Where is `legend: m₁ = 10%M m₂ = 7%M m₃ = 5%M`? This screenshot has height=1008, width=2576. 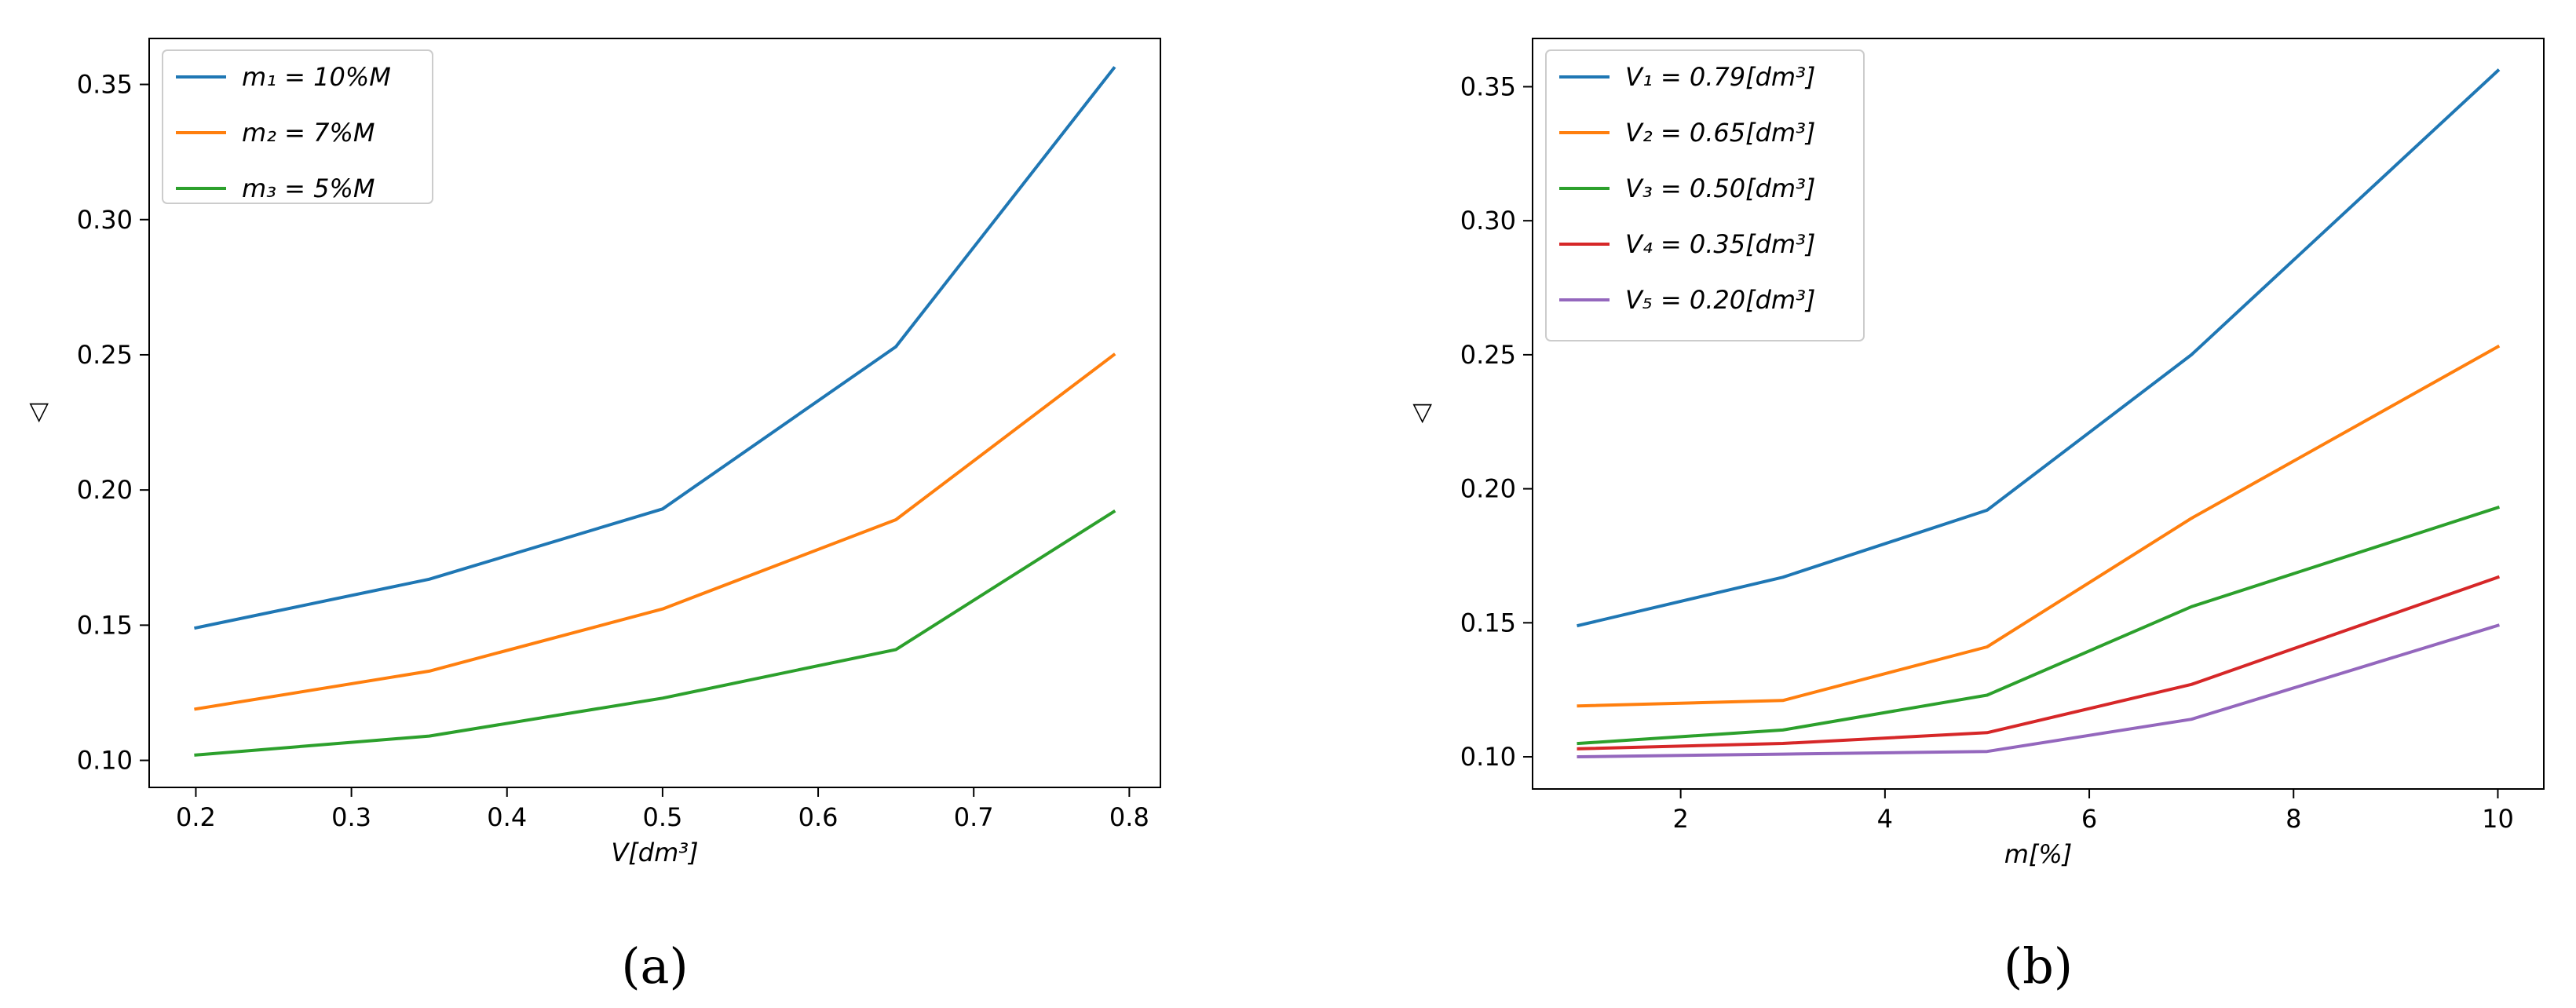
legend: m₁ = 10%M m₂ = 7%M m₃ = 5%M is located at coordinates (297, 126).